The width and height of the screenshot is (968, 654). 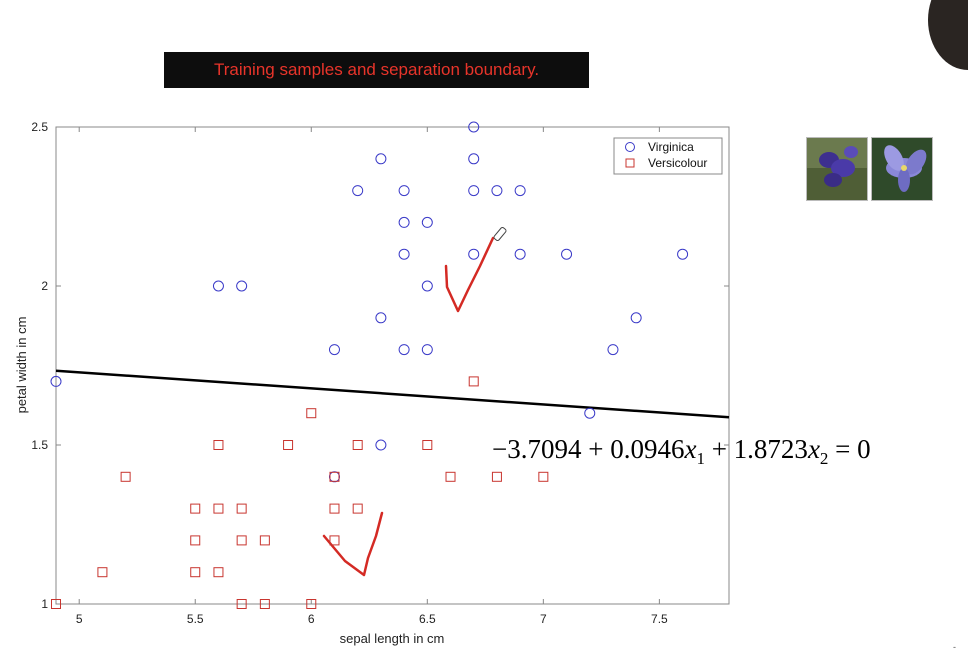 I want to click on legend-marker-versicolour, so click(x=630, y=163).